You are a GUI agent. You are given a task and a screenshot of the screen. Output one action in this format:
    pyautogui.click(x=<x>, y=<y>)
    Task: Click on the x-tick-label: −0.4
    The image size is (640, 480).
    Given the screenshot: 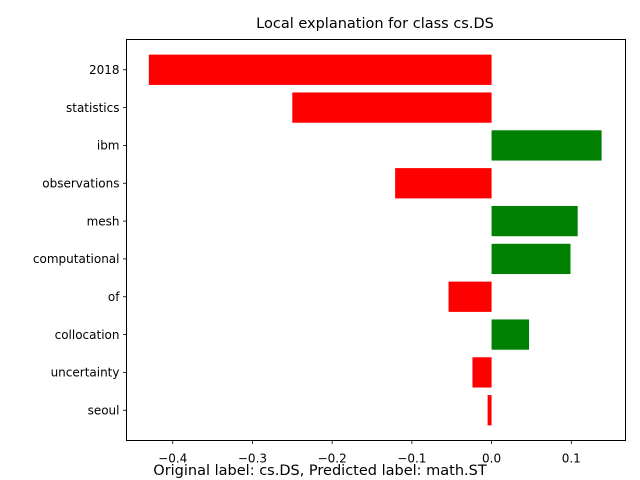 What is the action you would take?
    pyautogui.click(x=172, y=459)
    